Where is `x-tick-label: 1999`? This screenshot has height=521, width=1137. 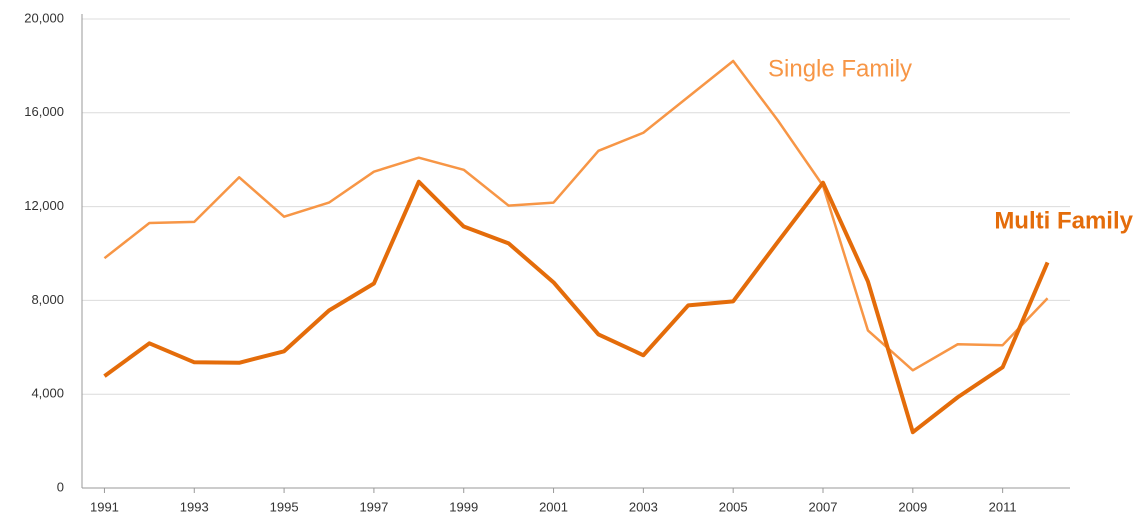 x-tick-label: 1999 is located at coordinates (463, 506).